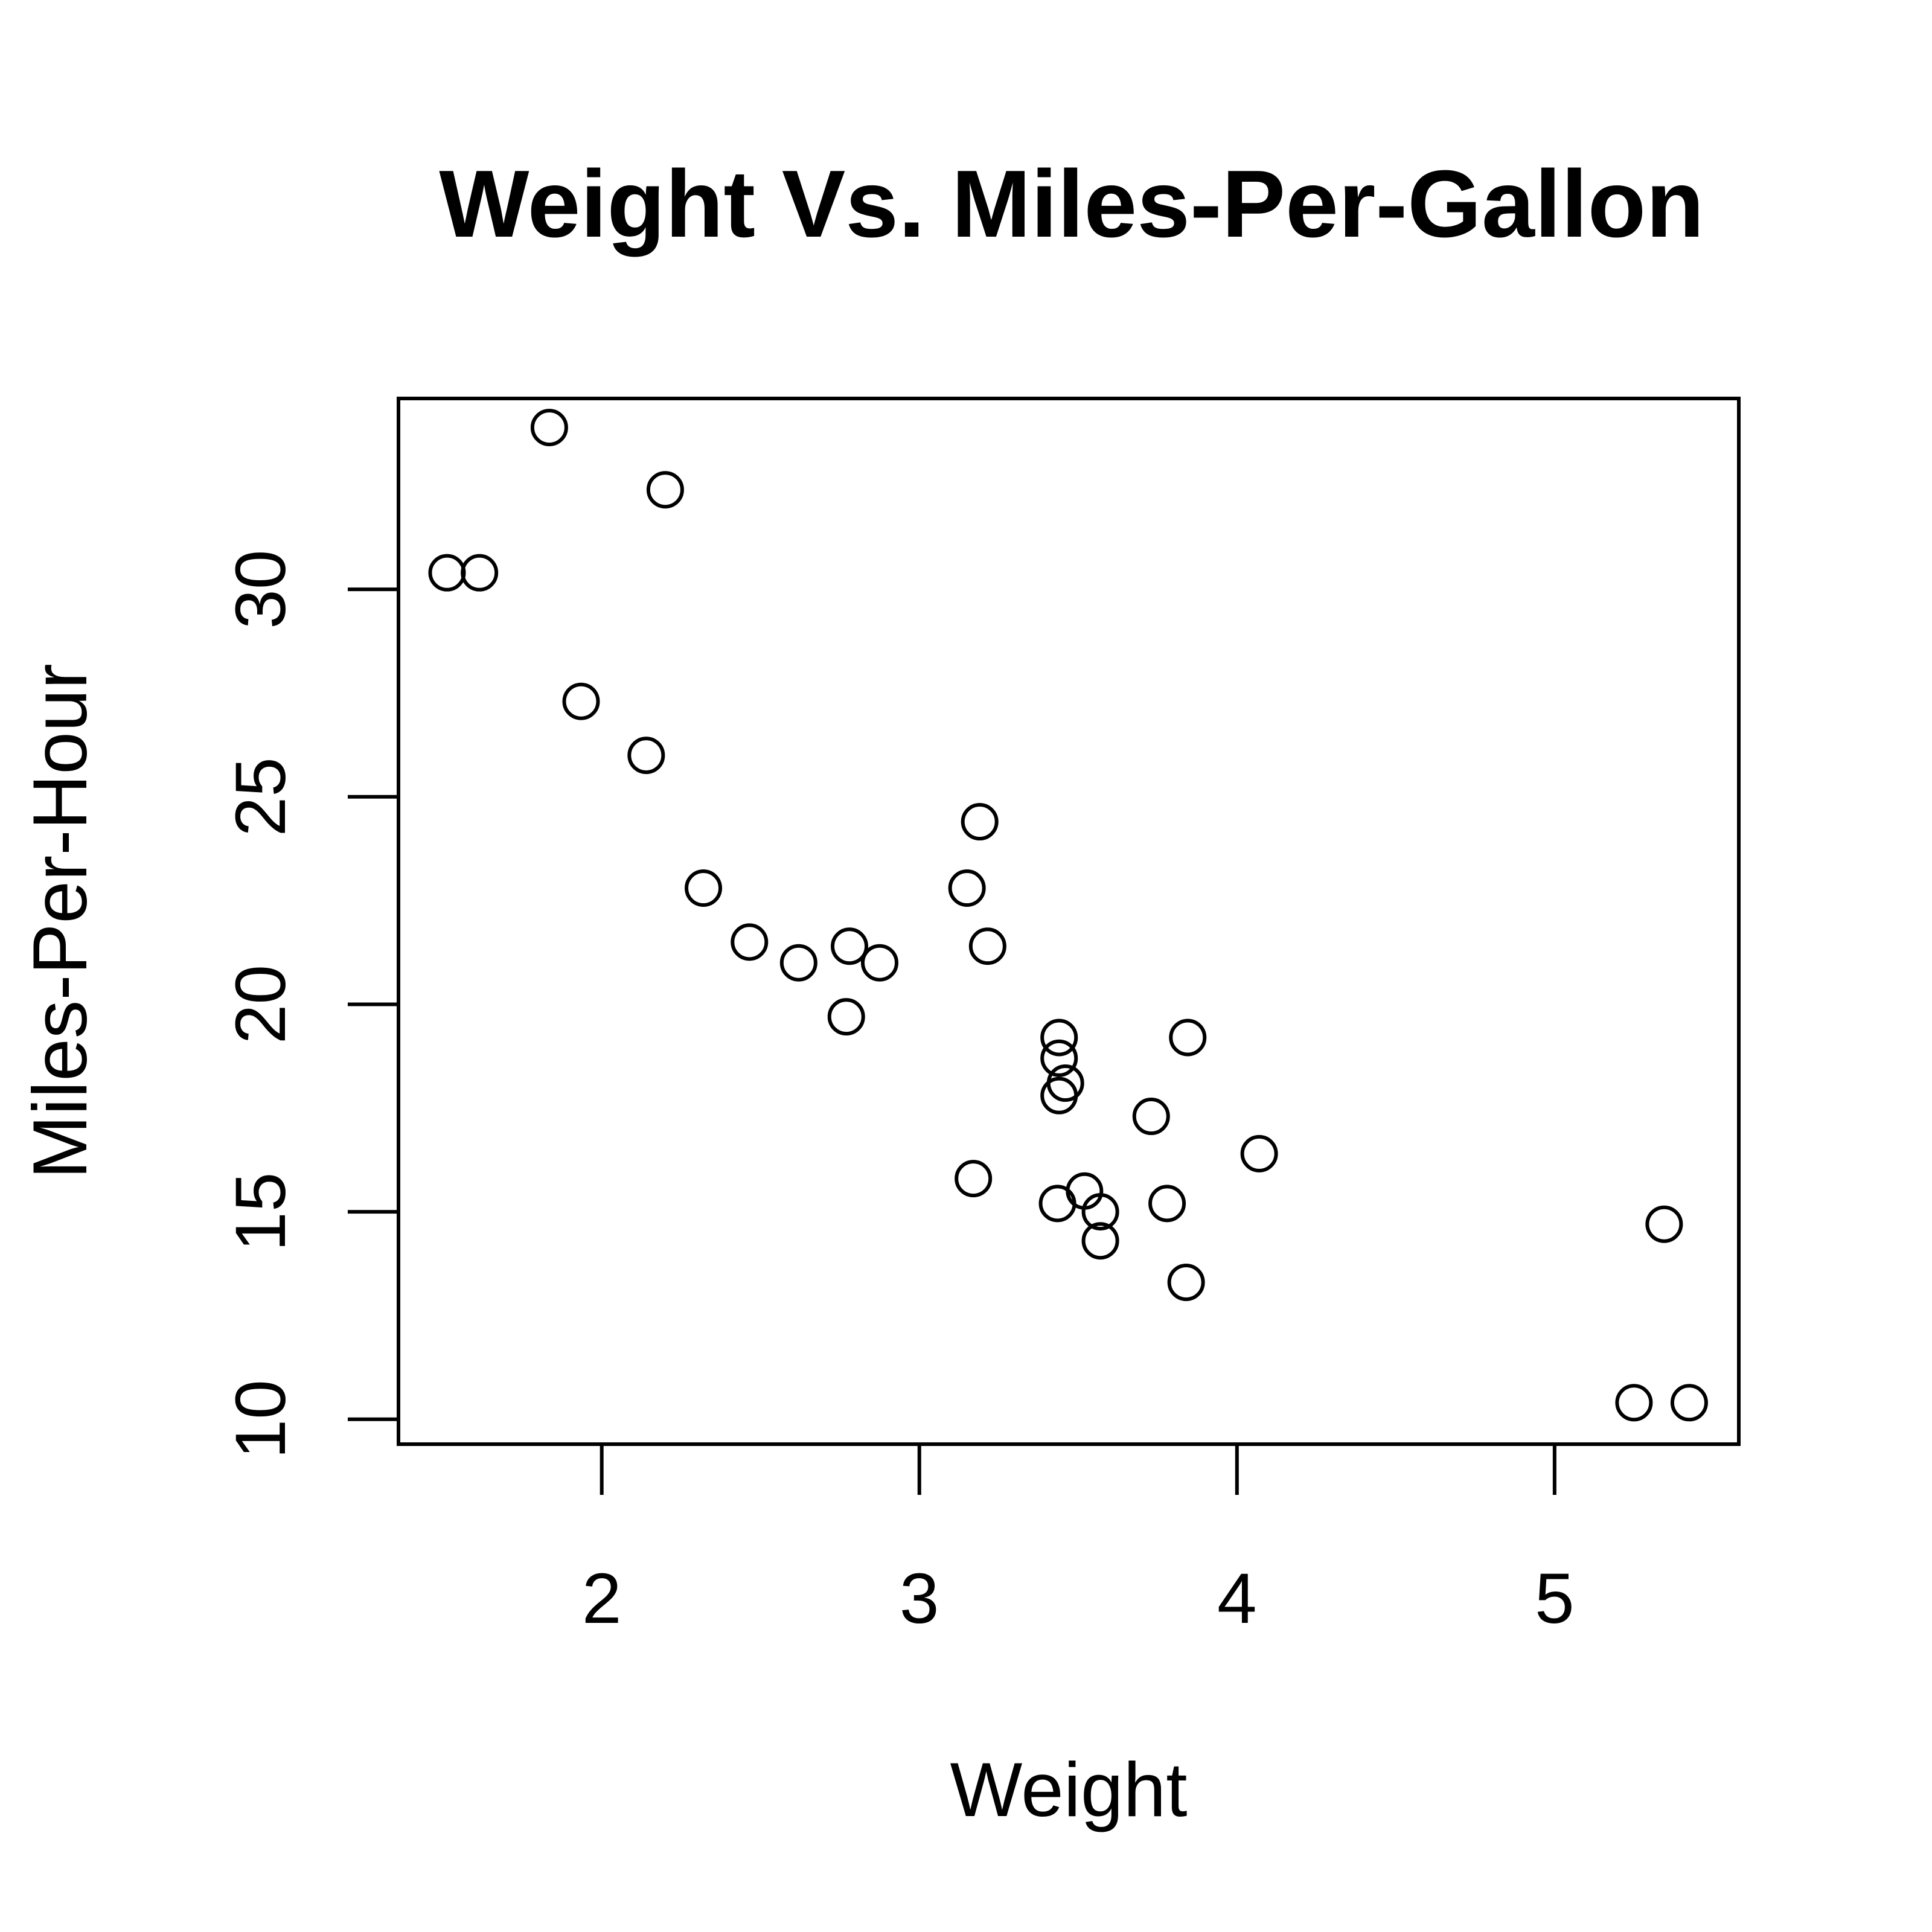 This screenshot has height=1932, width=1932. I want to click on x-axis-label: Weight, so click(1069, 1790).